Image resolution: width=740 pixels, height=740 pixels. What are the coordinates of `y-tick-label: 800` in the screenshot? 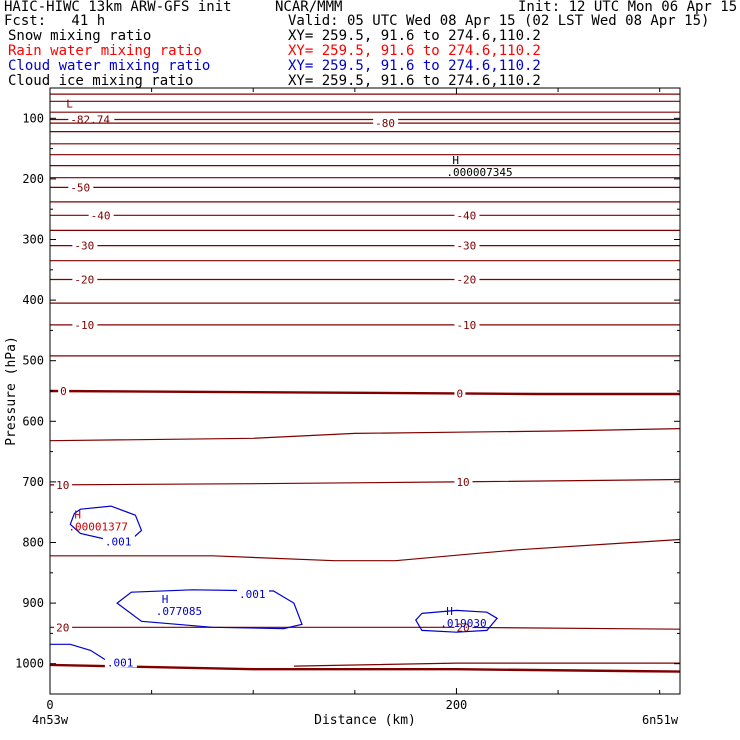 It's located at (33, 543).